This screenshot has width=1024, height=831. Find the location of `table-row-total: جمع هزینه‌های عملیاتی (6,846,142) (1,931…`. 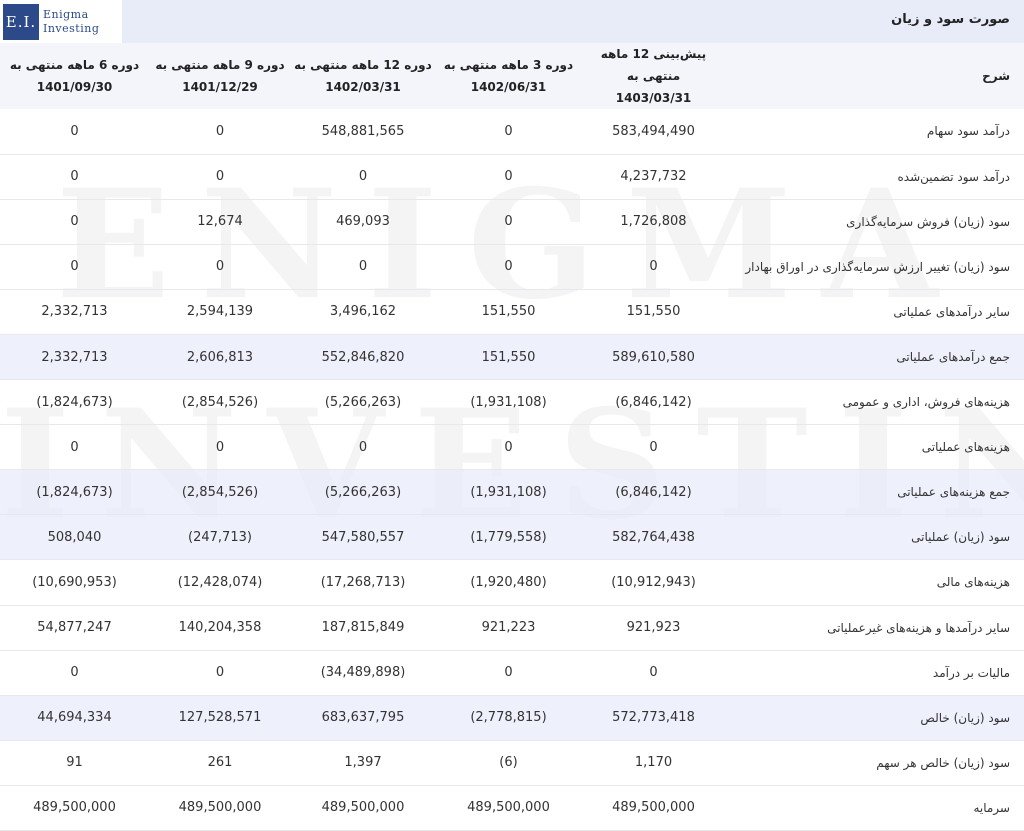

table-row-total: جمع هزینه‌های عملیاتی (6,846,142) (1,931… is located at coordinates (512, 492).